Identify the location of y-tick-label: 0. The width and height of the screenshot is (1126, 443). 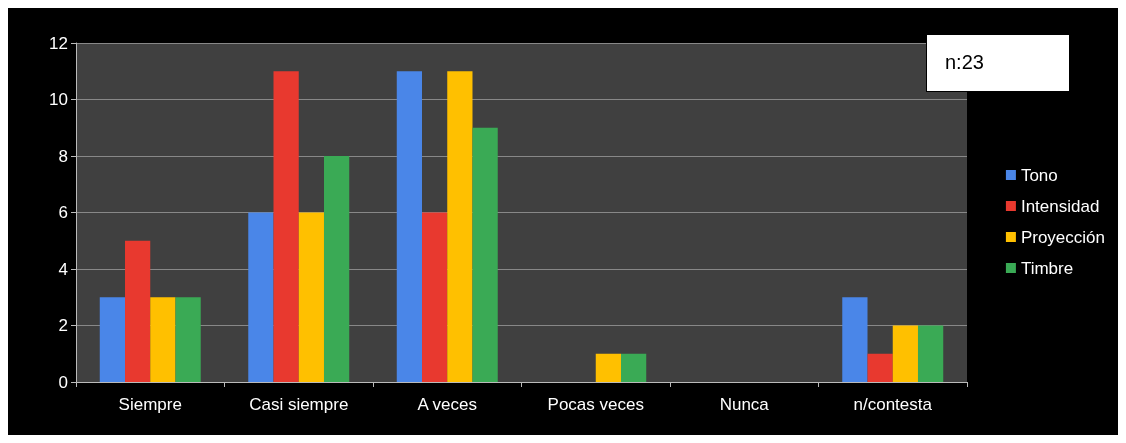
(63, 382).